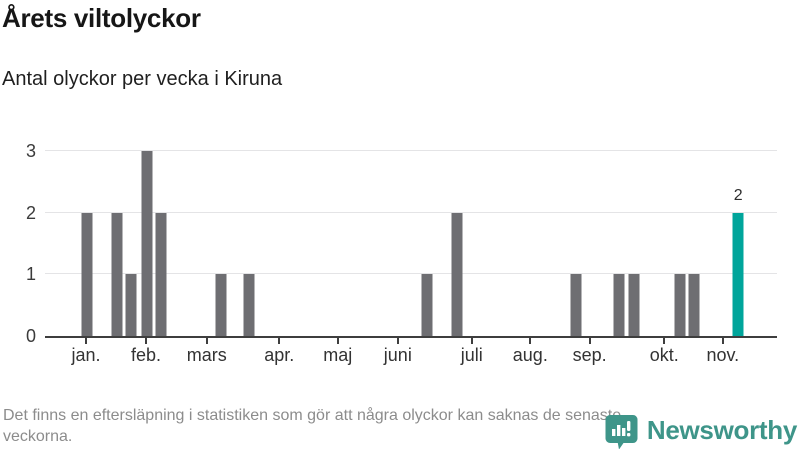  Describe the element at coordinates (338, 355) in the screenshot. I see `x-axis-month-label: maj` at that location.